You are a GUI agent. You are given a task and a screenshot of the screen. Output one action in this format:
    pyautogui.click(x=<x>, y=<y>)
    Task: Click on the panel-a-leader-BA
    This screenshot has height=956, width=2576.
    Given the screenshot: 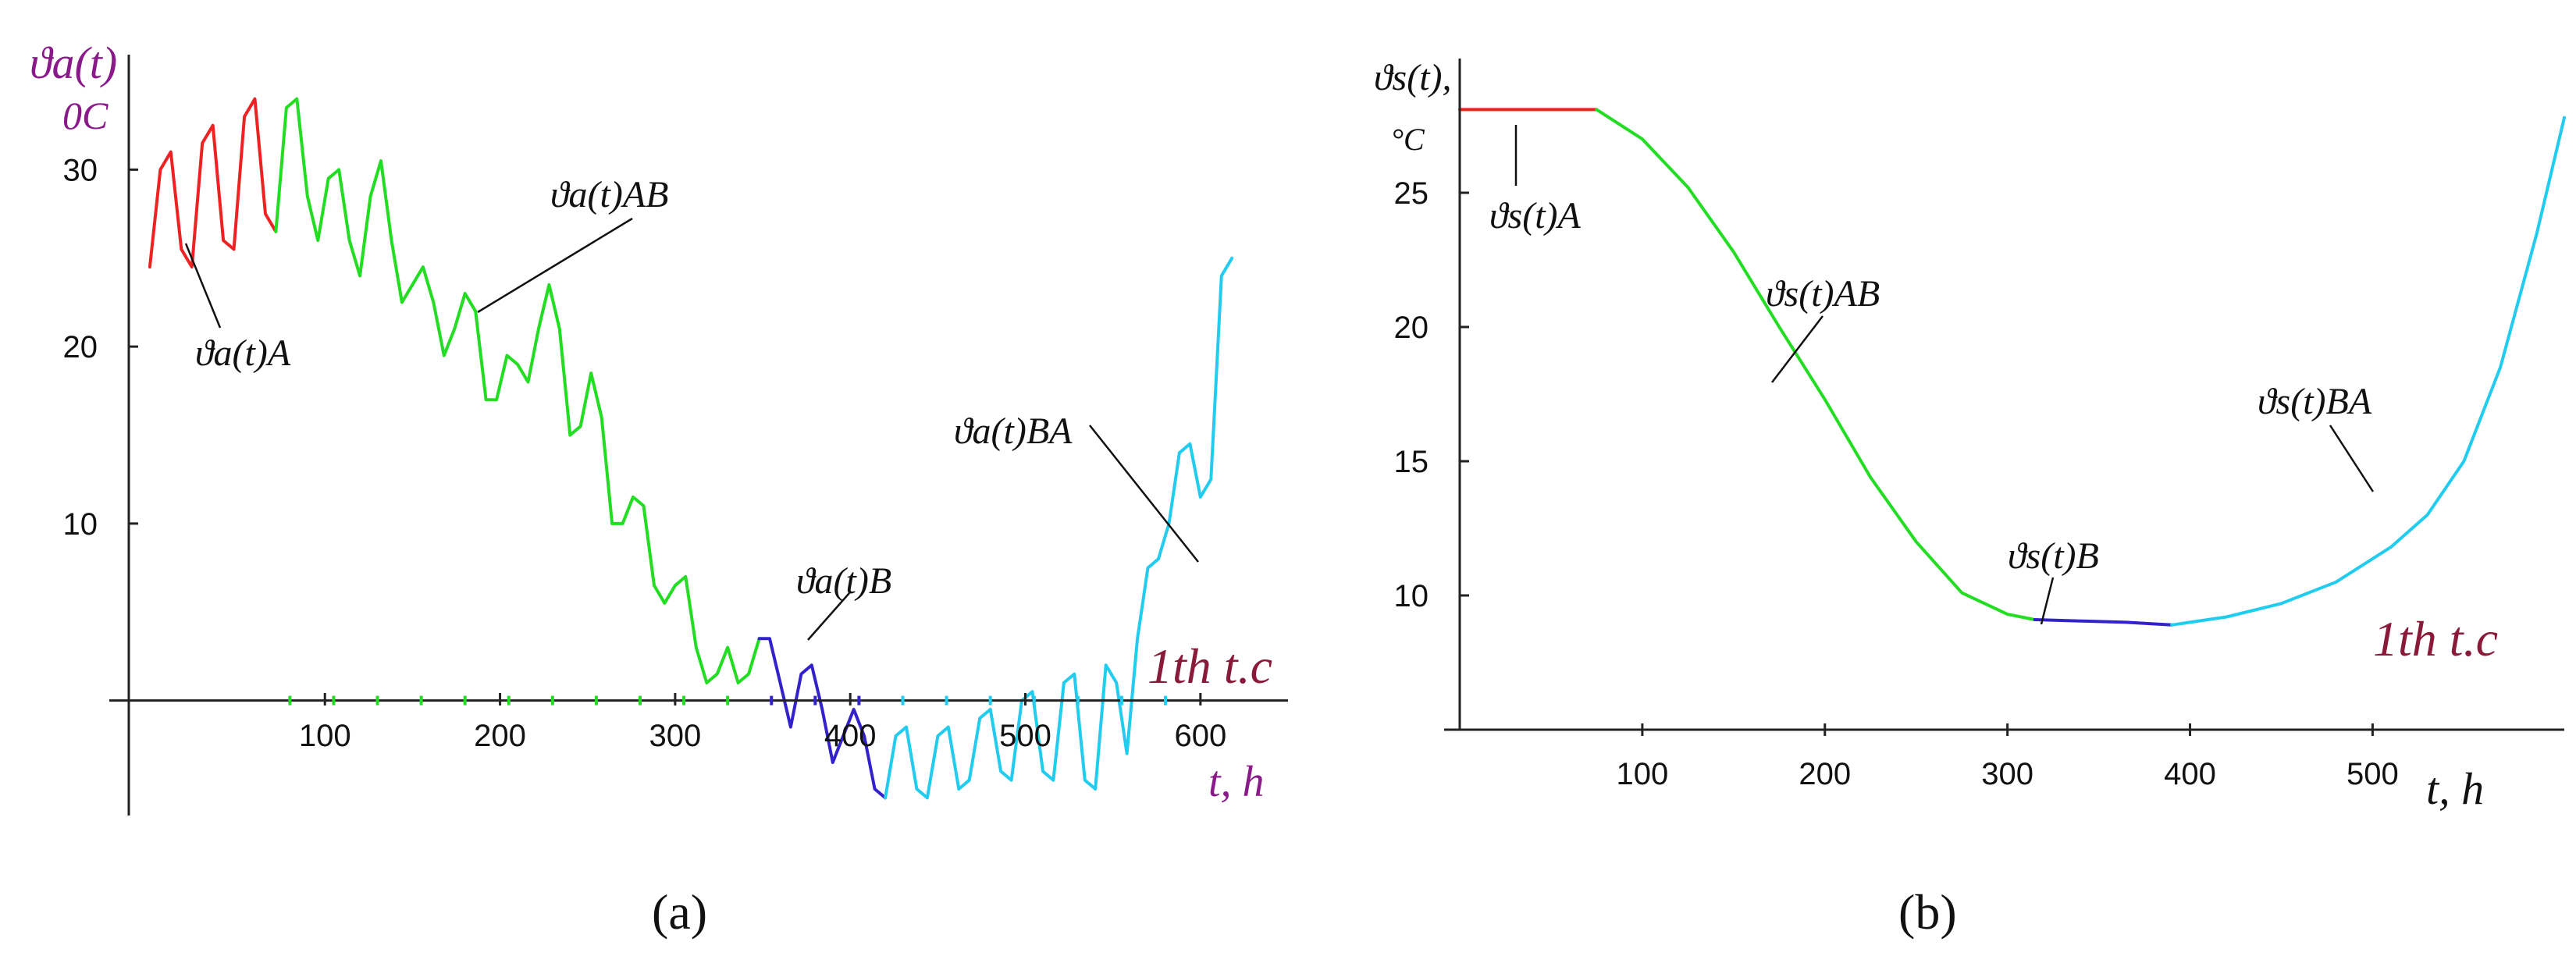 What is the action you would take?
    pyautogui.click(x=1144, y=494)
    